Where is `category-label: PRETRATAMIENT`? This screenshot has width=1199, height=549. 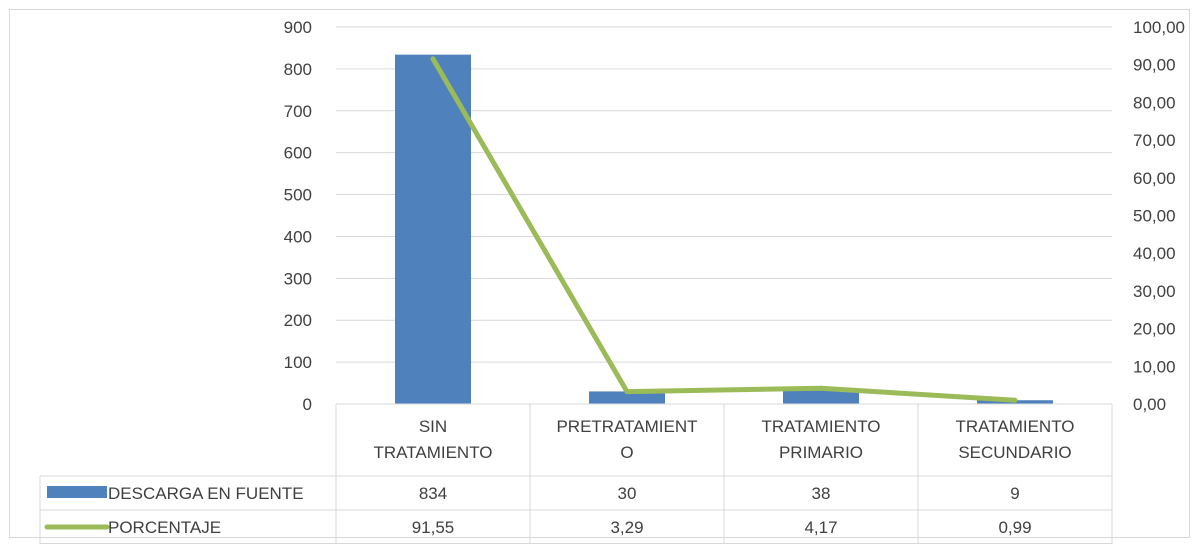 category-label: PRETRATAMIENT is located at coordinates (626, 426).